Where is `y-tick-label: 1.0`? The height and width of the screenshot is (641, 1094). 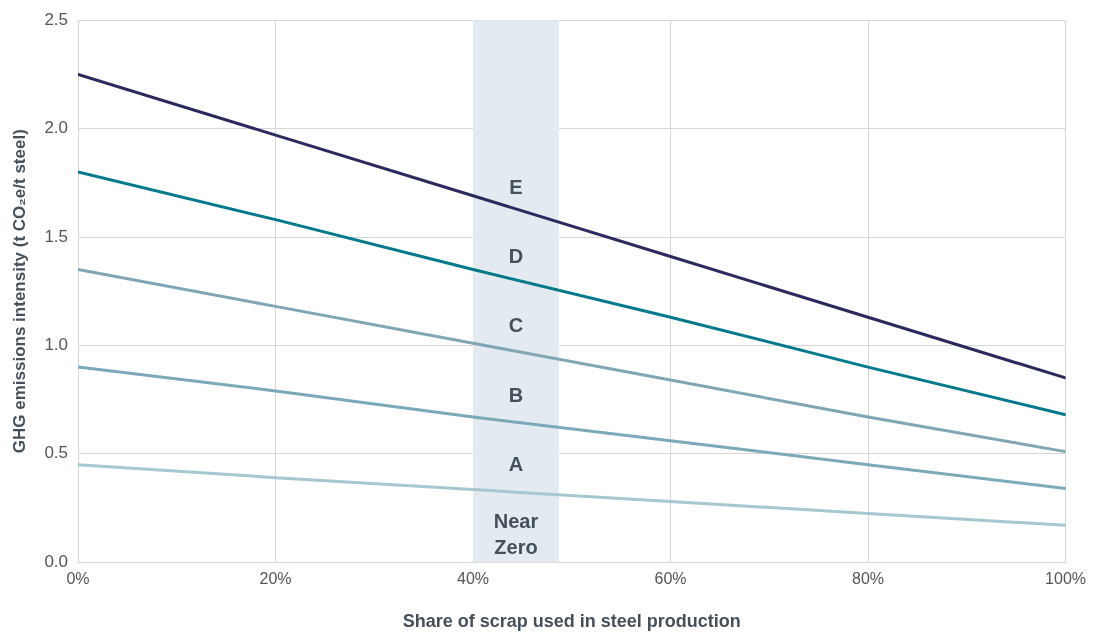 y-tick-label: 1.0 is located at coordinates (56, 345).